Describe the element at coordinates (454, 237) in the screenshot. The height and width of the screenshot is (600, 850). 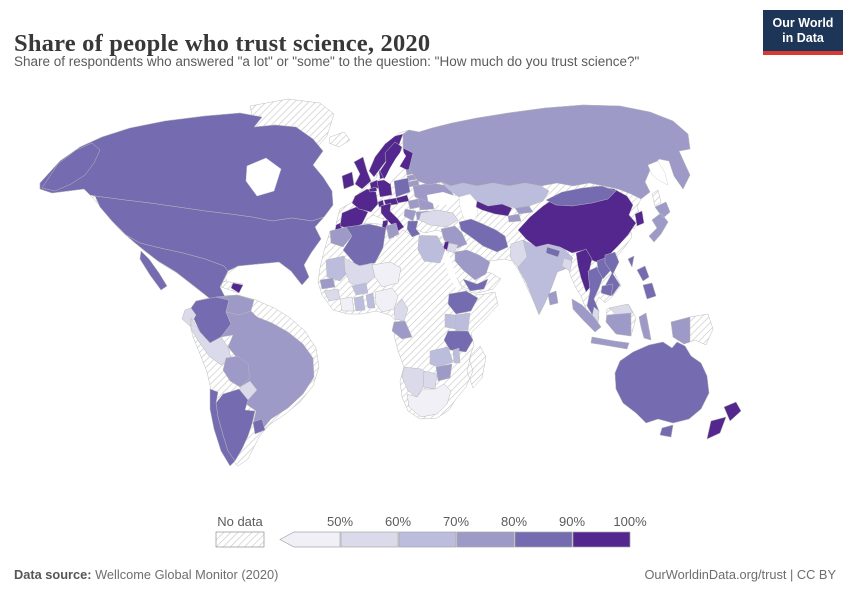
I see `country-iraq` at that location.